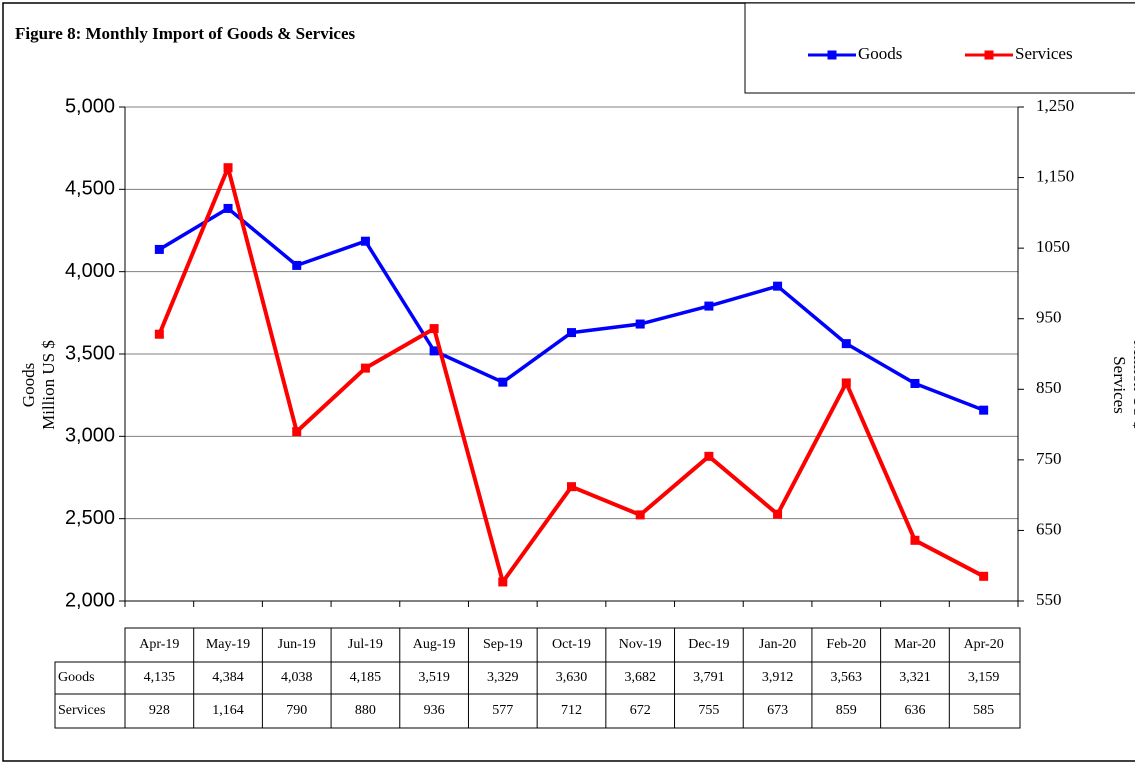  I want to click on table-header: Nov-19, so click(640, 644).